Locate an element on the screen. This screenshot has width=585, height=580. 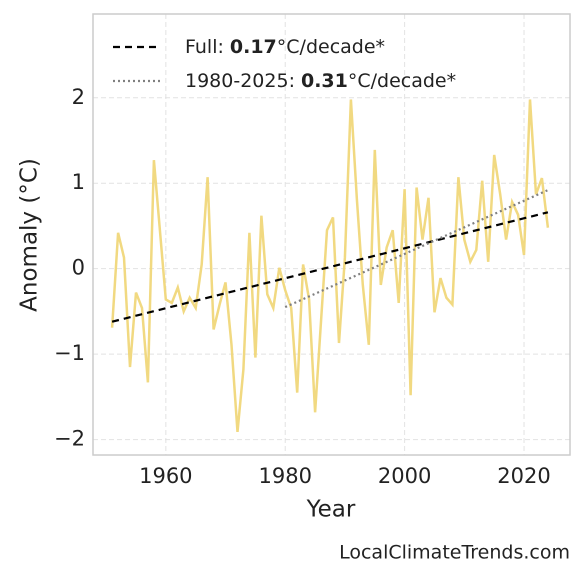
legend-name: Full: is located at coordinates (204, 47).